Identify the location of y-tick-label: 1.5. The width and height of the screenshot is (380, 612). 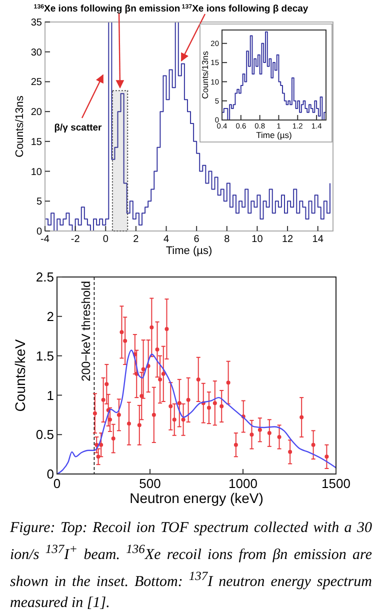
(45, 356).